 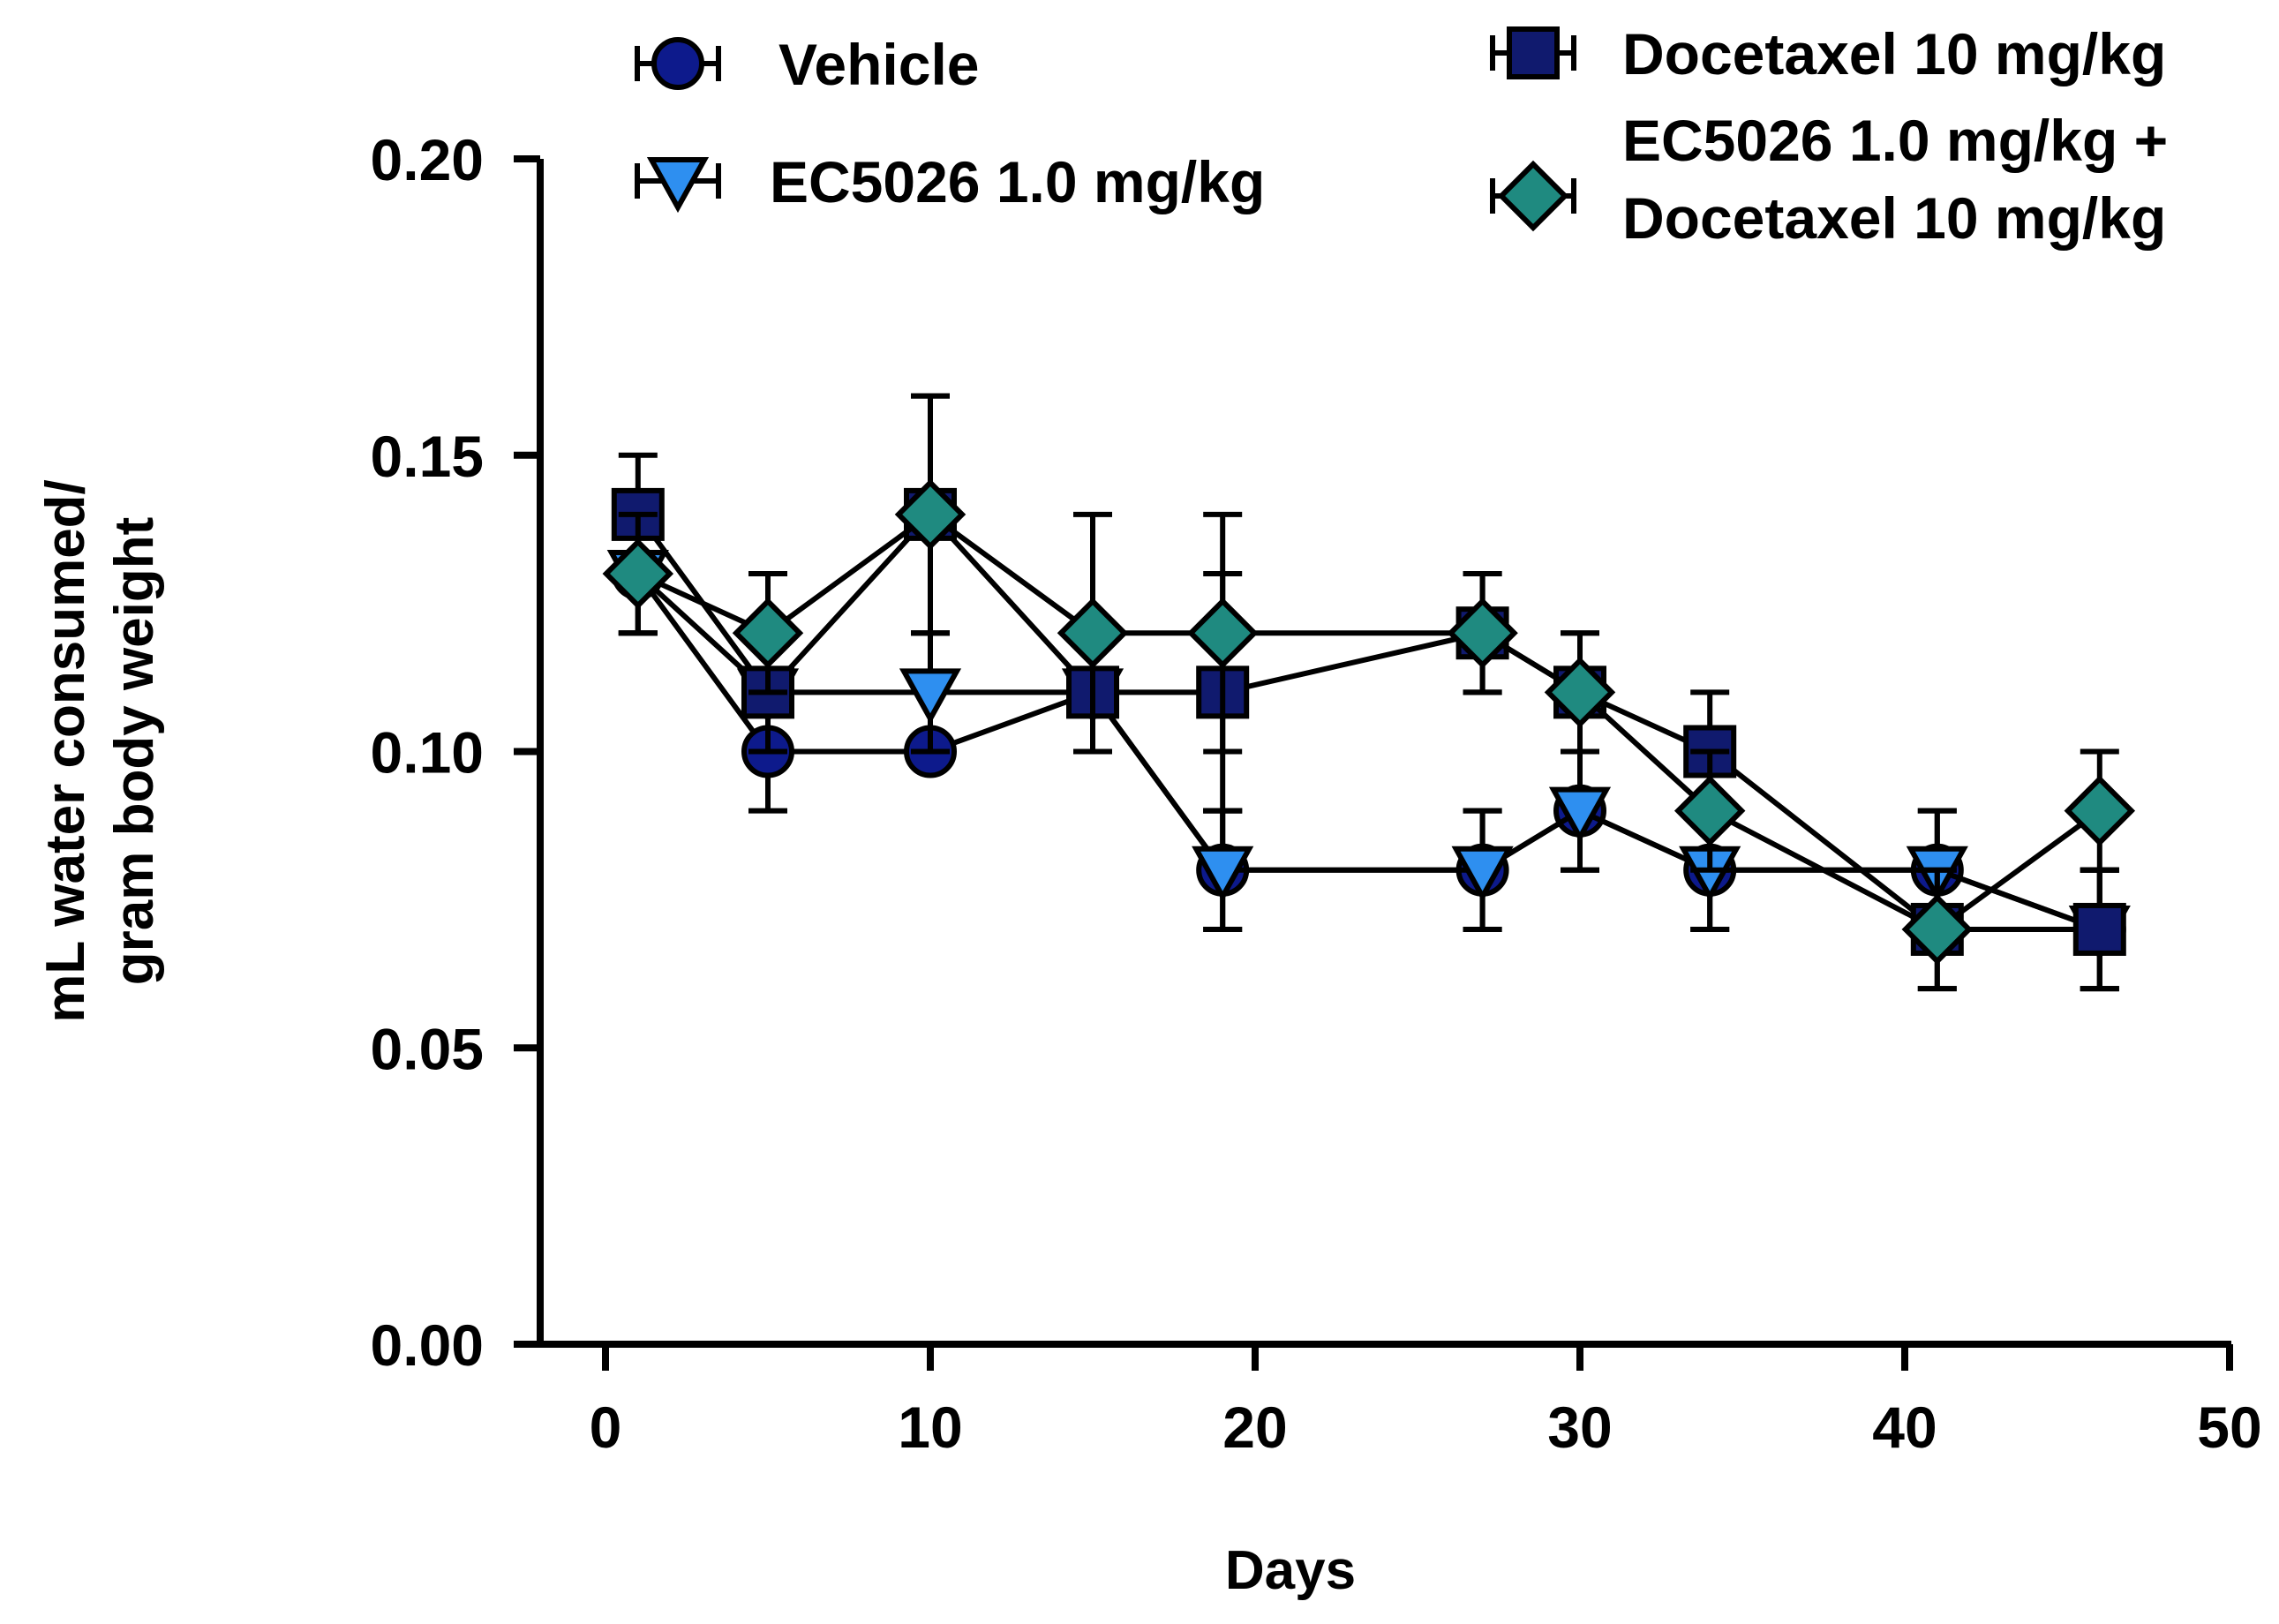 I want to click on x-tick-label: 30, so click(x=1579, y=1427).